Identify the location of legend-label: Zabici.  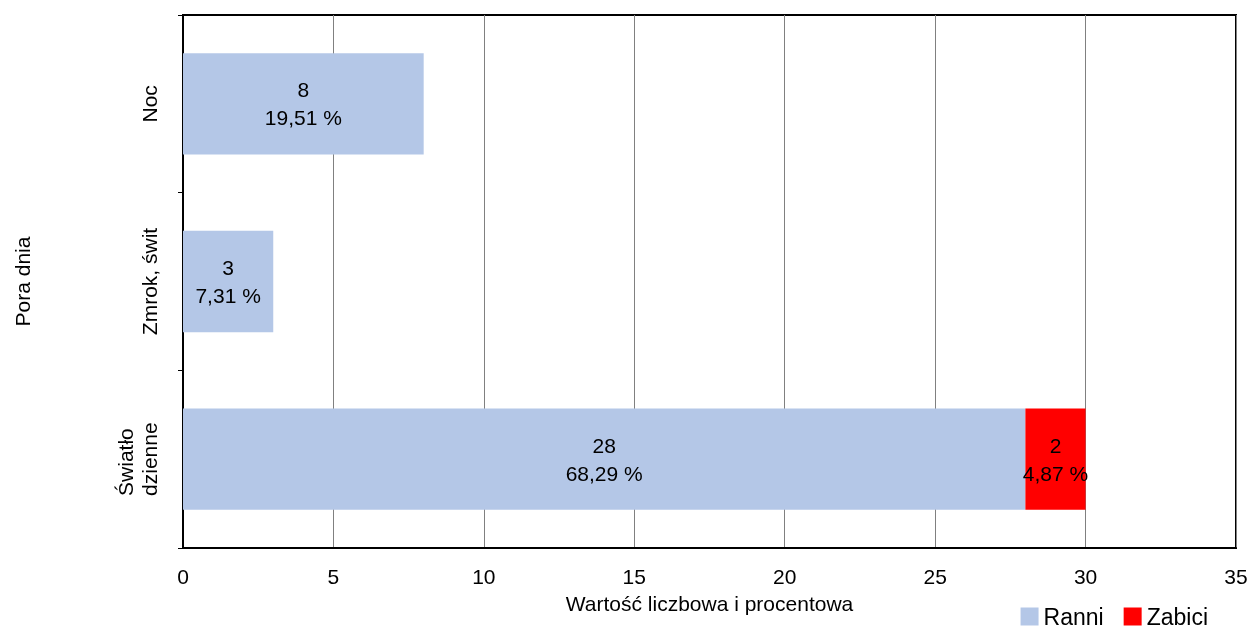
(1177, 616).